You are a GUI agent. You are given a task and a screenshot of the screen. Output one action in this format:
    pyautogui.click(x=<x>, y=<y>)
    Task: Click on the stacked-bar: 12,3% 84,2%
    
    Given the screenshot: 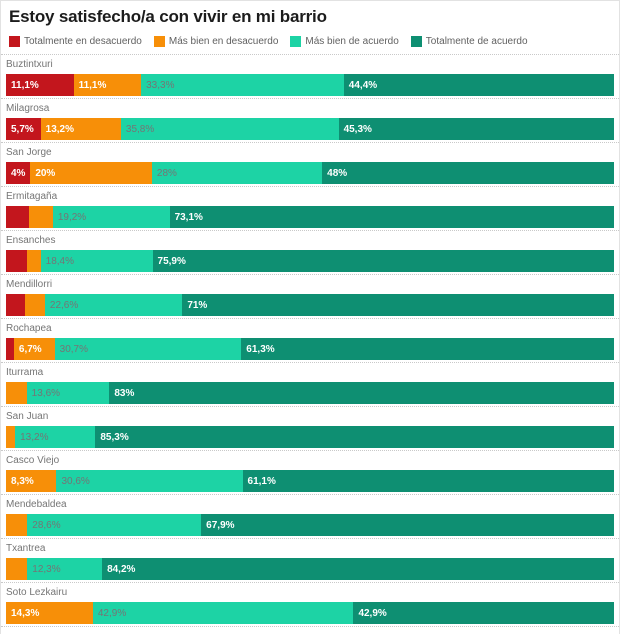 What is the action you would take?
    pyautogui.click(x=310, y=569)
    